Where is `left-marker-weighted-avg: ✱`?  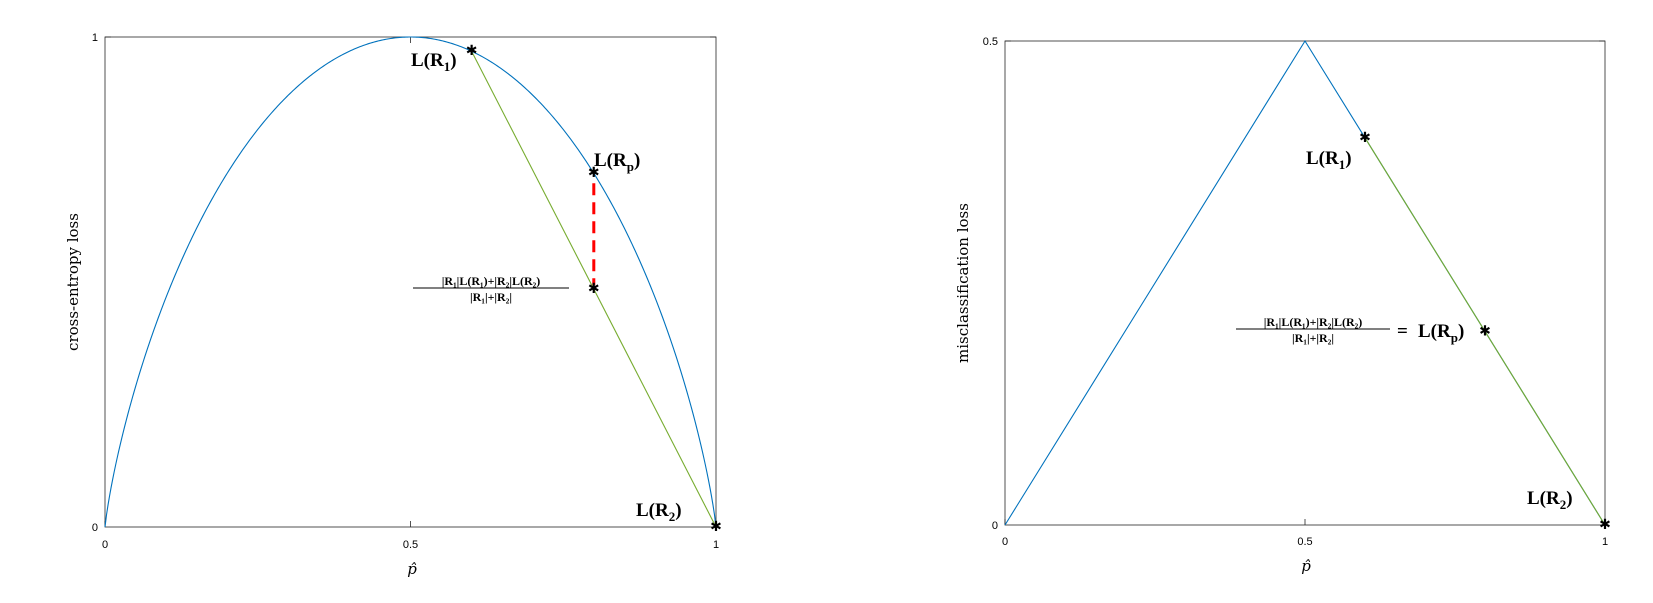
left-marker-weighted-avg: ✱ is located at coordinates (594, 289).